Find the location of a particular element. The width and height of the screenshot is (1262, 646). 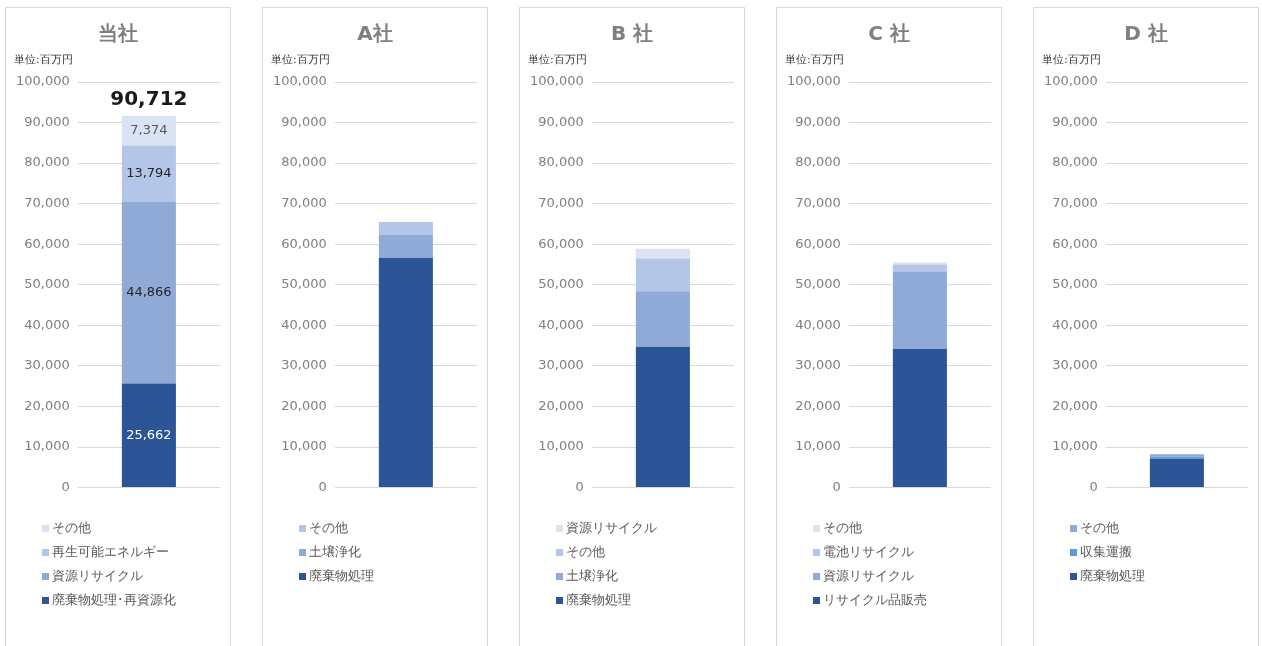

chart-title: D 社 is located at coordinates (1146, 33).